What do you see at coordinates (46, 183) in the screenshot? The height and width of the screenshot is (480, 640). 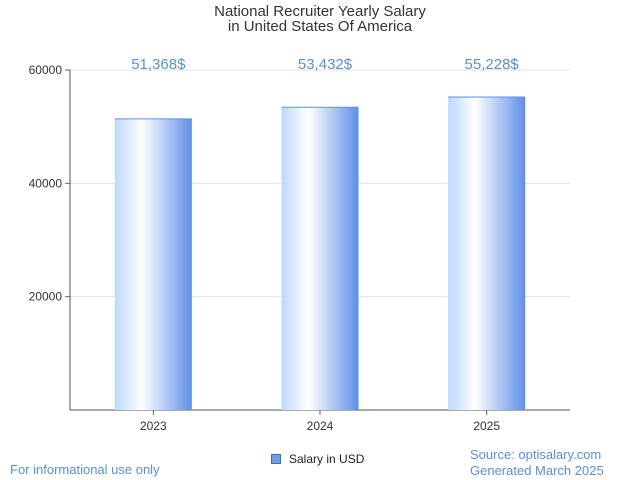 I see `y-tick-label: 40000` at bounding box center [46, 183].